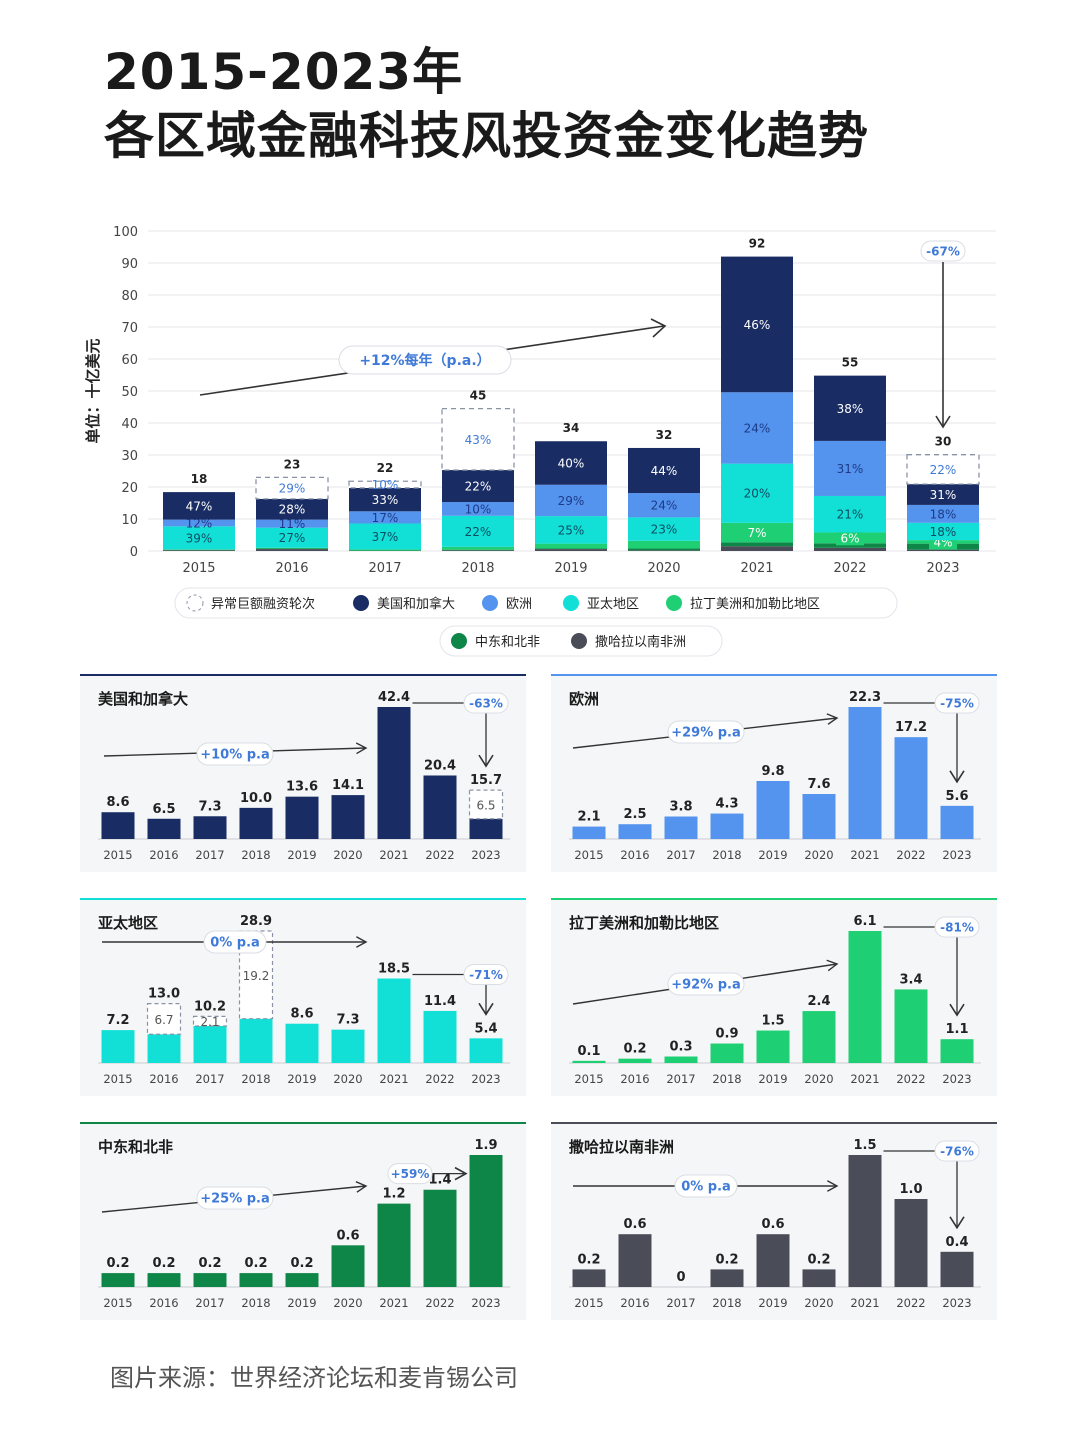 The height and width of the screenshot is (1440, 1080). Describe the element at coordinates (478, 487) in the screenshot. I see `segment-label-na: 22%` at that location.